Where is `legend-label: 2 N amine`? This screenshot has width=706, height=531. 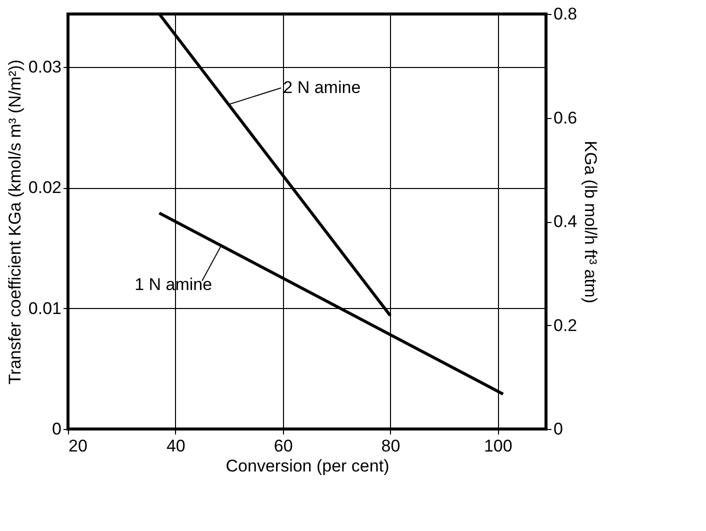
legend-label: 2 N amine is located at coordinates (322, 87).